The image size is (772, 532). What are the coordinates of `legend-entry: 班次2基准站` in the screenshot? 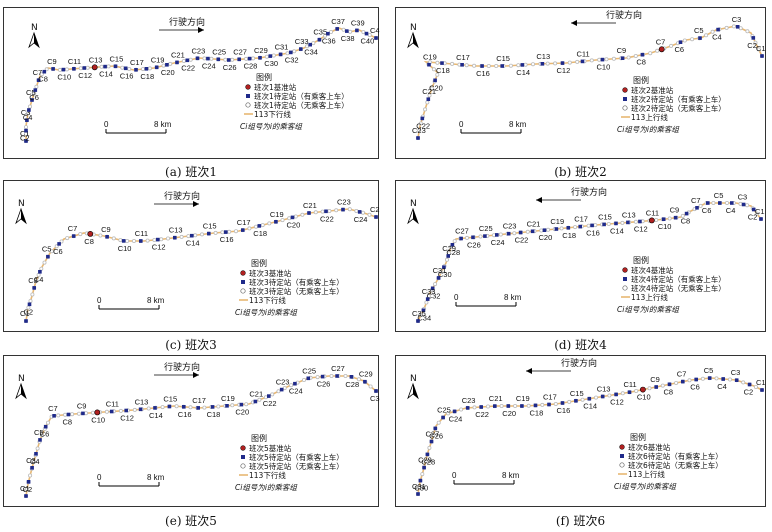 It's located at (652, 90).